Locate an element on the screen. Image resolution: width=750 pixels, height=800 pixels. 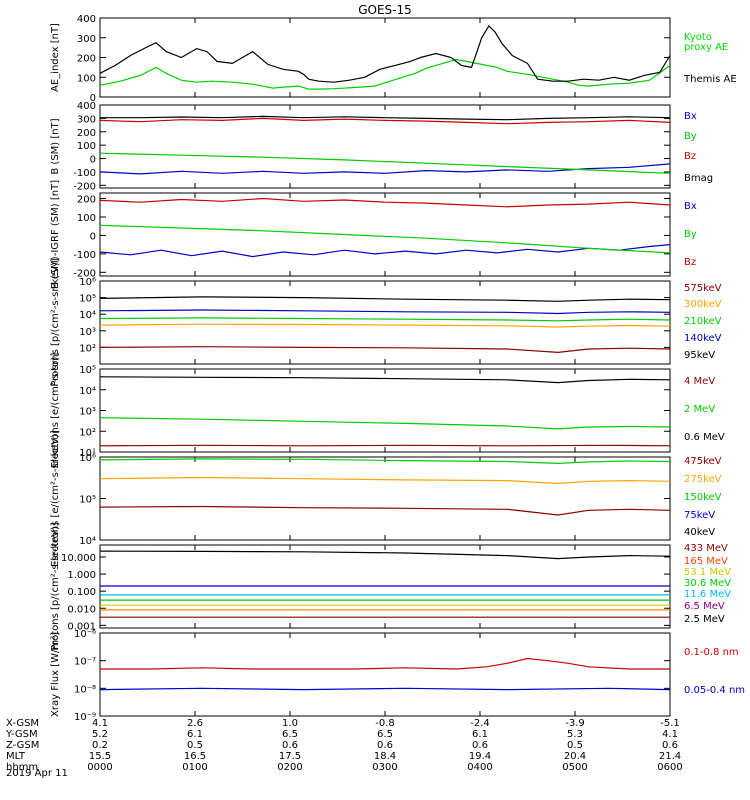
legend-label: 30.6 MeV is located at coordinates (707, 583).